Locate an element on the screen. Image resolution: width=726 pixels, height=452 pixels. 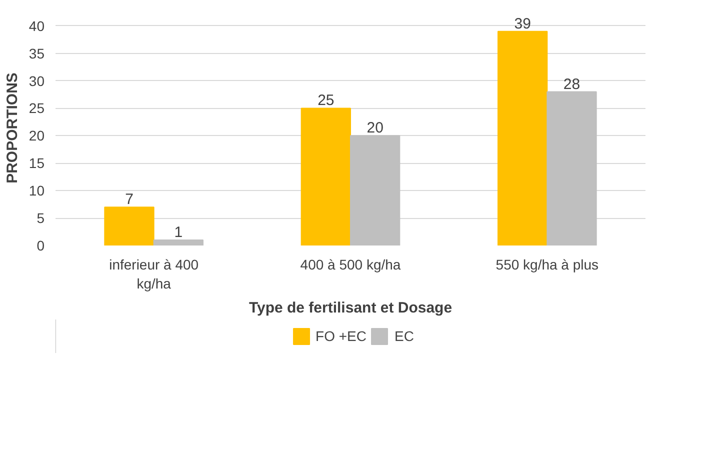
data-label: 1 is located at coordinates (178, 233).